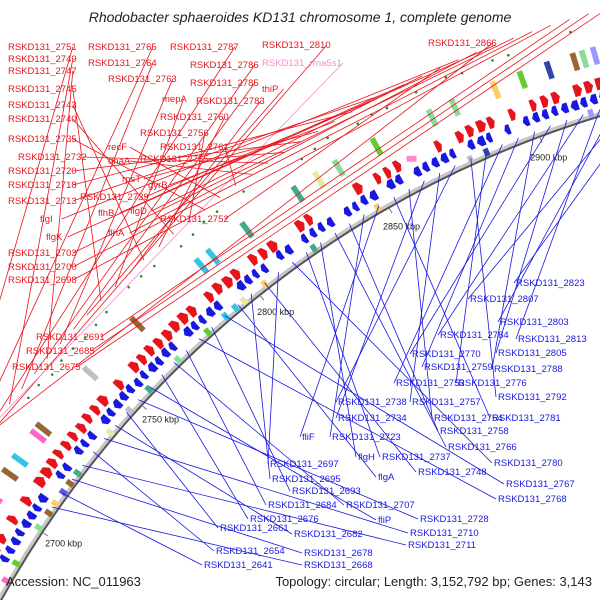 The height and width of the screenshot is (600, 600). I want to click on reverse-gene-label: RSKD131_2684, so click(302, 505).